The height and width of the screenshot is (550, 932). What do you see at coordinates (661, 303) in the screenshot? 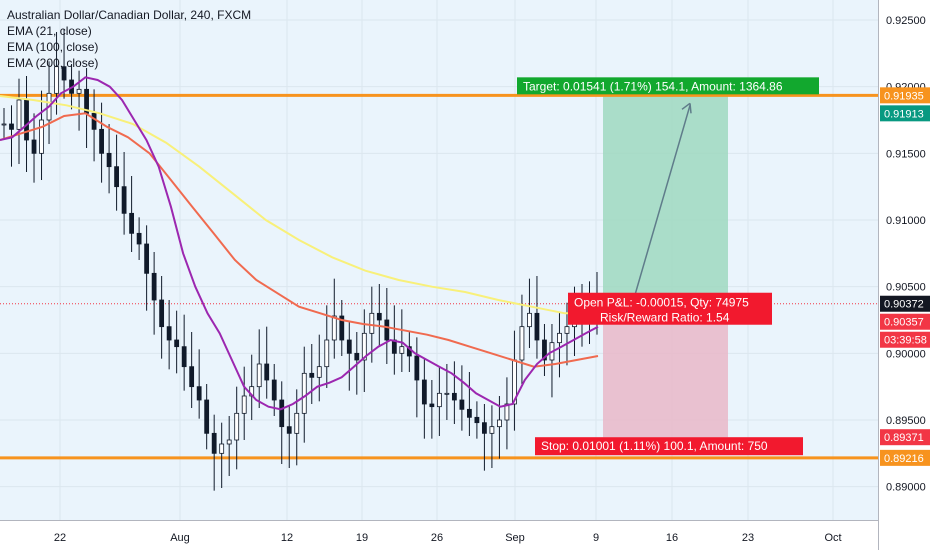
I see `open-pnl-label: Open P&L: -0.00015, Qty: 74975` at bounding box center [661, 303].